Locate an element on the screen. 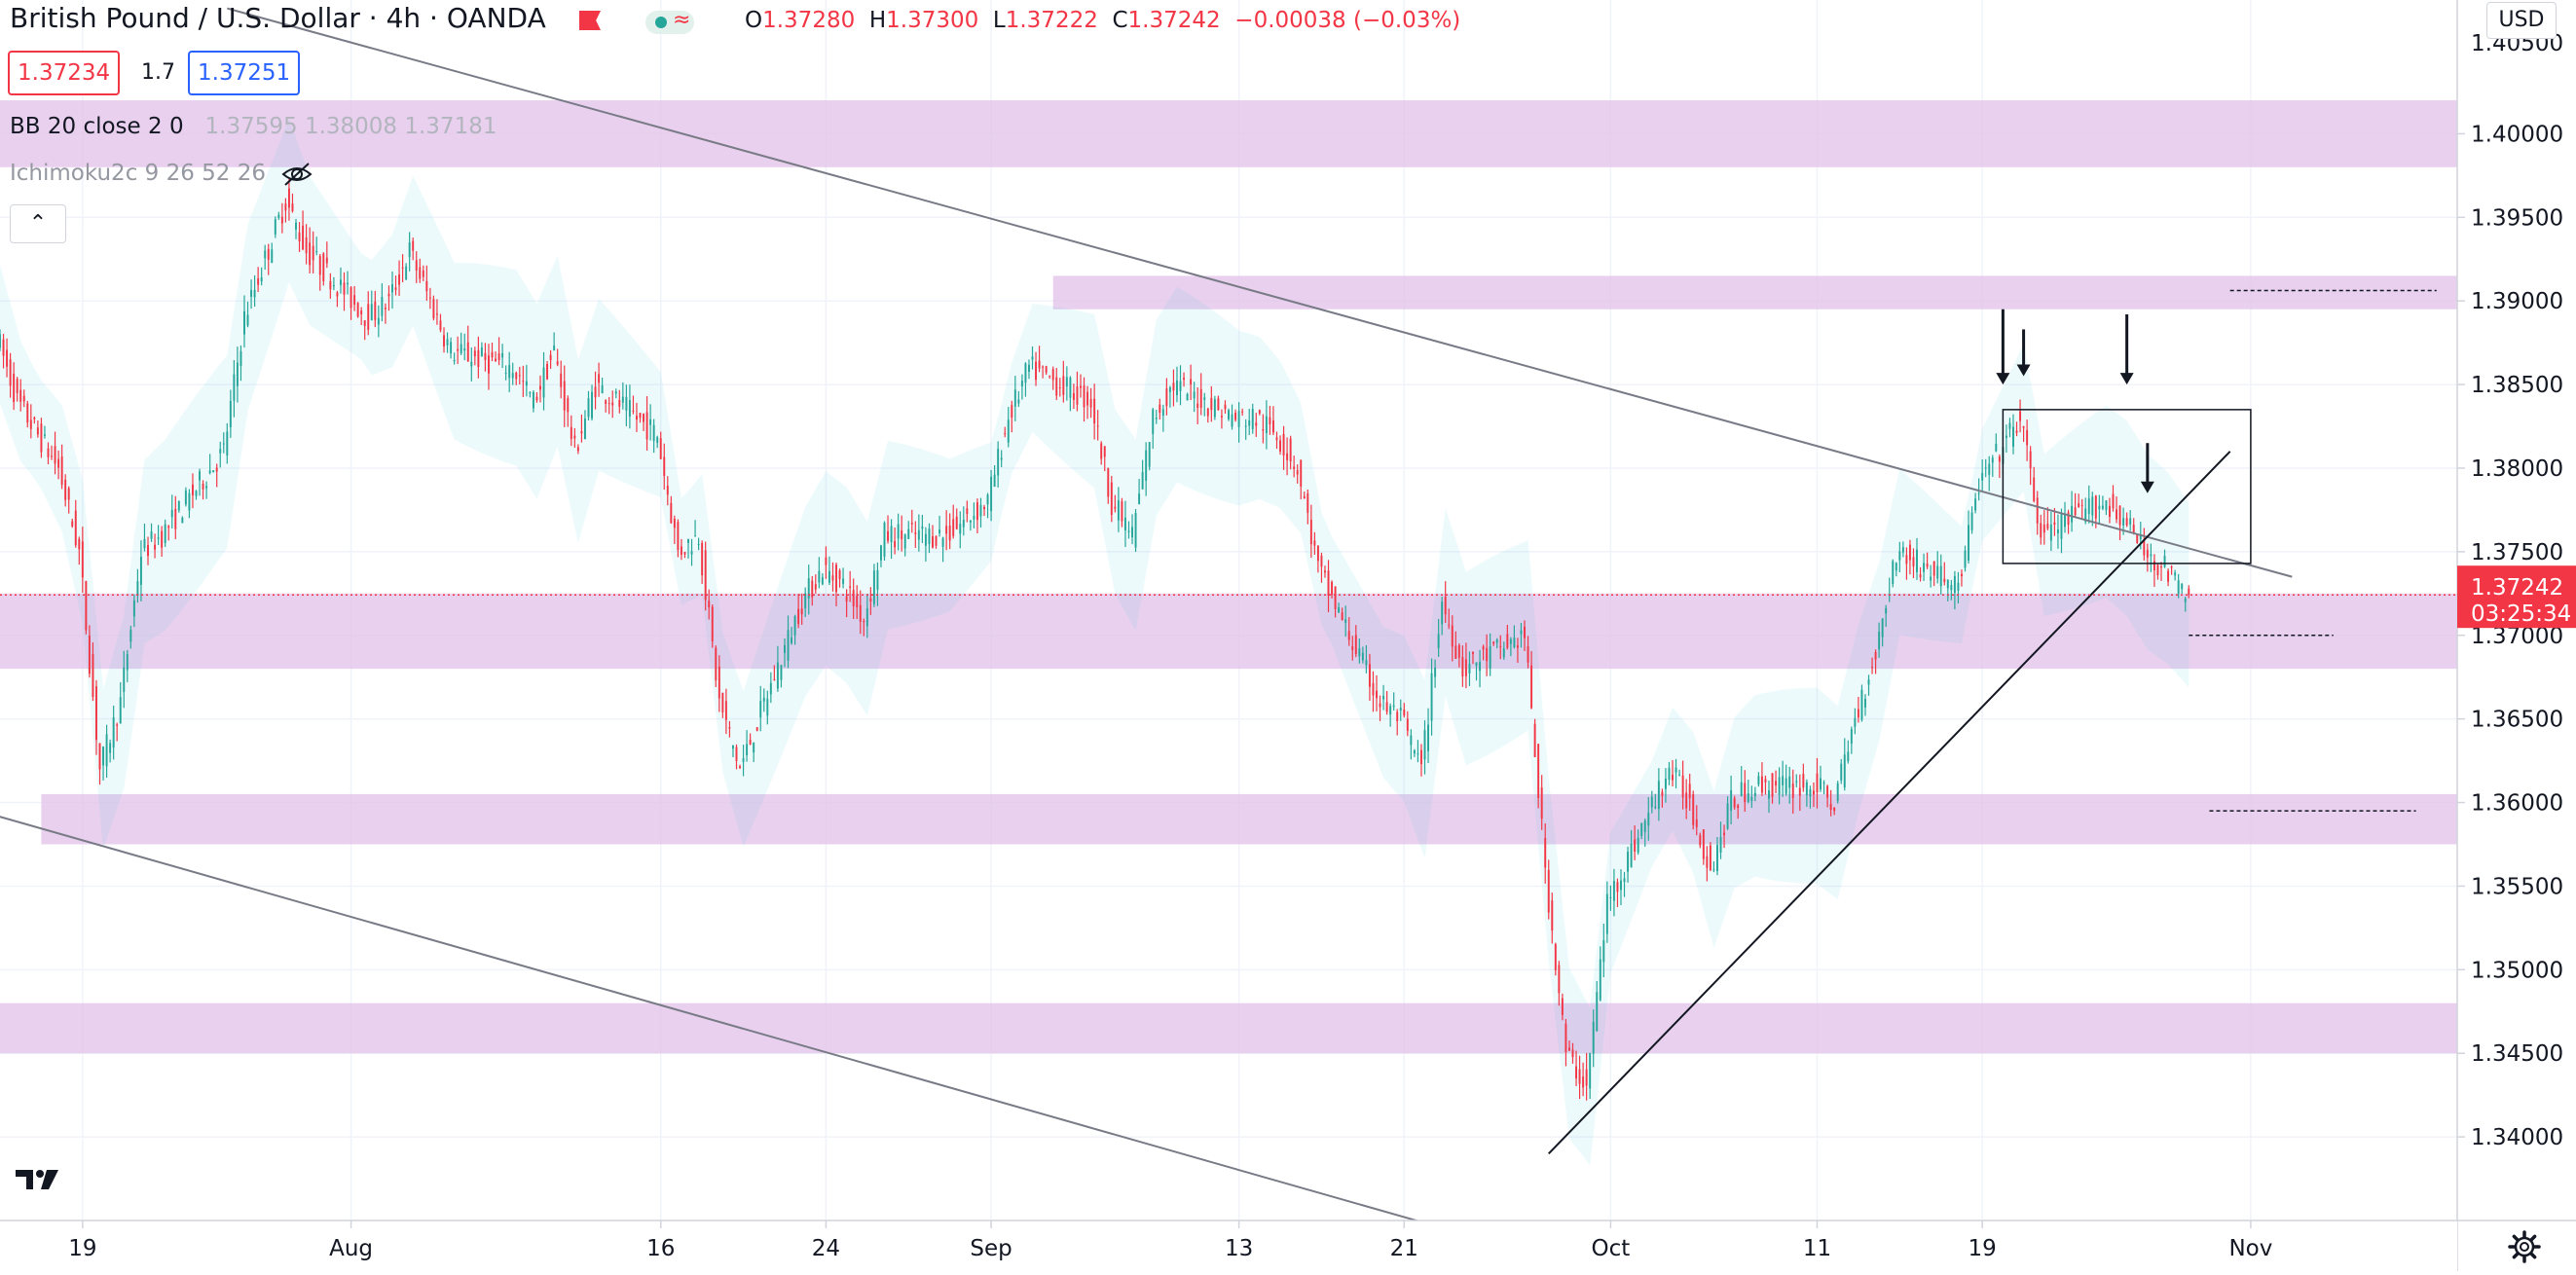  tradingview-logo-icon is located at coordinates (38, 1178).